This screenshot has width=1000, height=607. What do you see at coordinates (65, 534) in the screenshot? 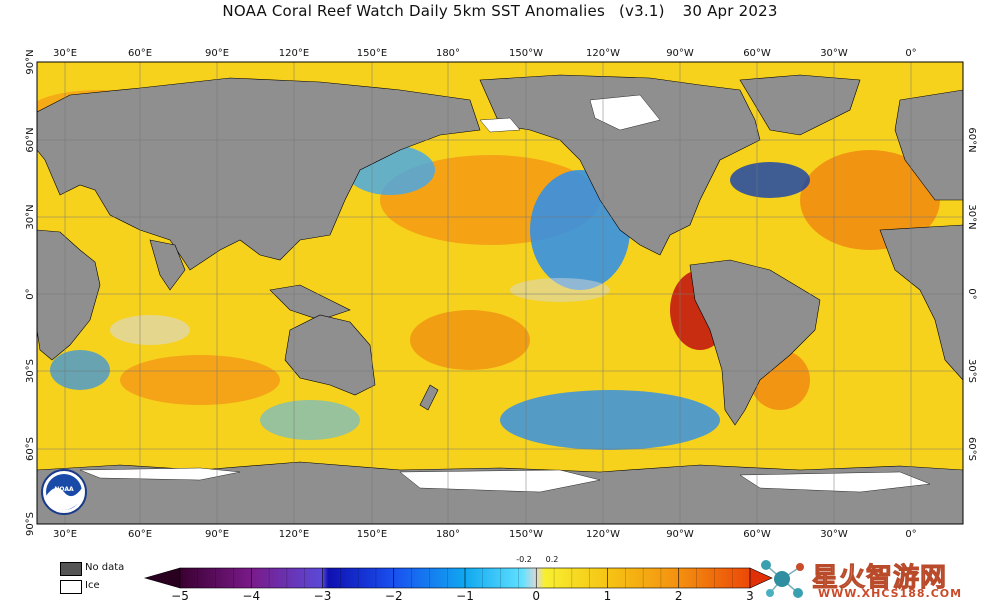
I see `bottom-lon-label: 30°E` at bounding box center [65, 534].